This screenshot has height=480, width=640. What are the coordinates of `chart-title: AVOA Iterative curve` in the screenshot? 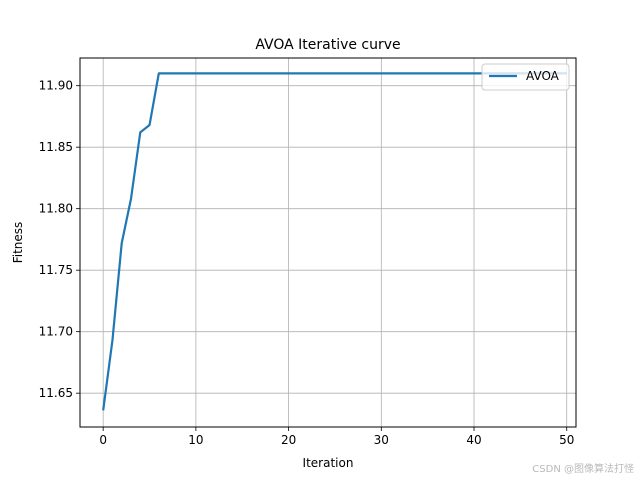 It's located at (327, 45).